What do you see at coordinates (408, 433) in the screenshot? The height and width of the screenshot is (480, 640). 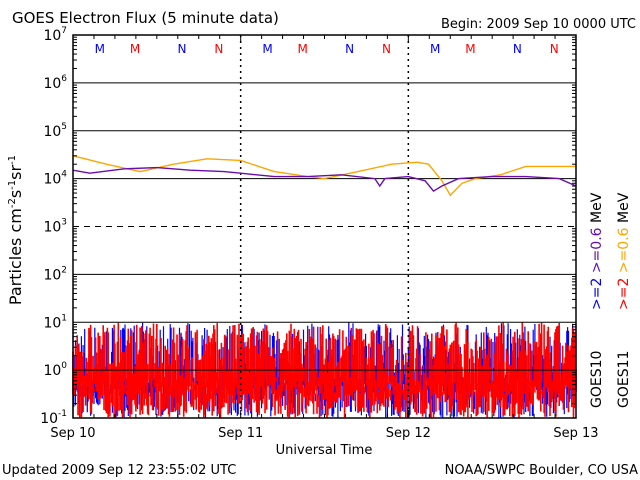 I see `x-tick-label: Sep 12` at bounding box center [408, 433].